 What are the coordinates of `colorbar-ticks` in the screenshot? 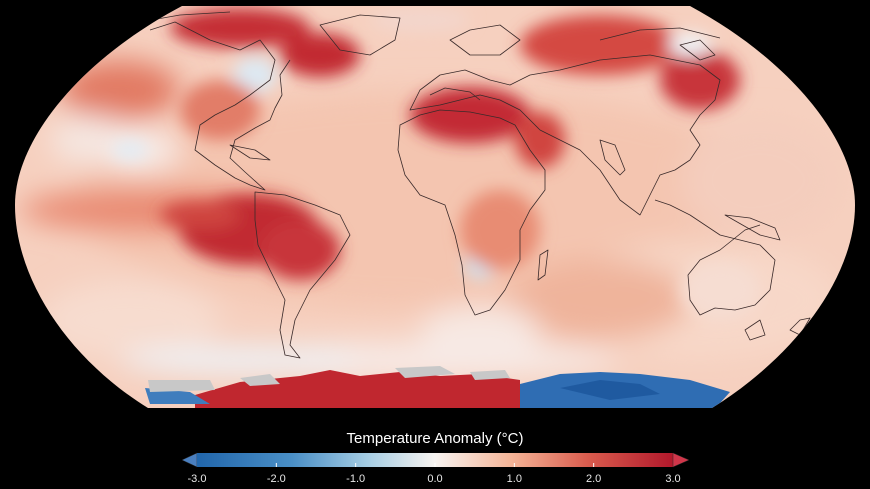 It's located at (435, 465).